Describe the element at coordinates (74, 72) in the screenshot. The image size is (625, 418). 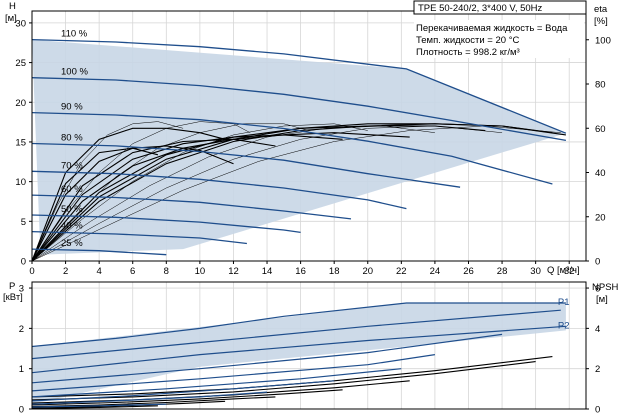
I see `speed-curve-label: 100 %` at that location.